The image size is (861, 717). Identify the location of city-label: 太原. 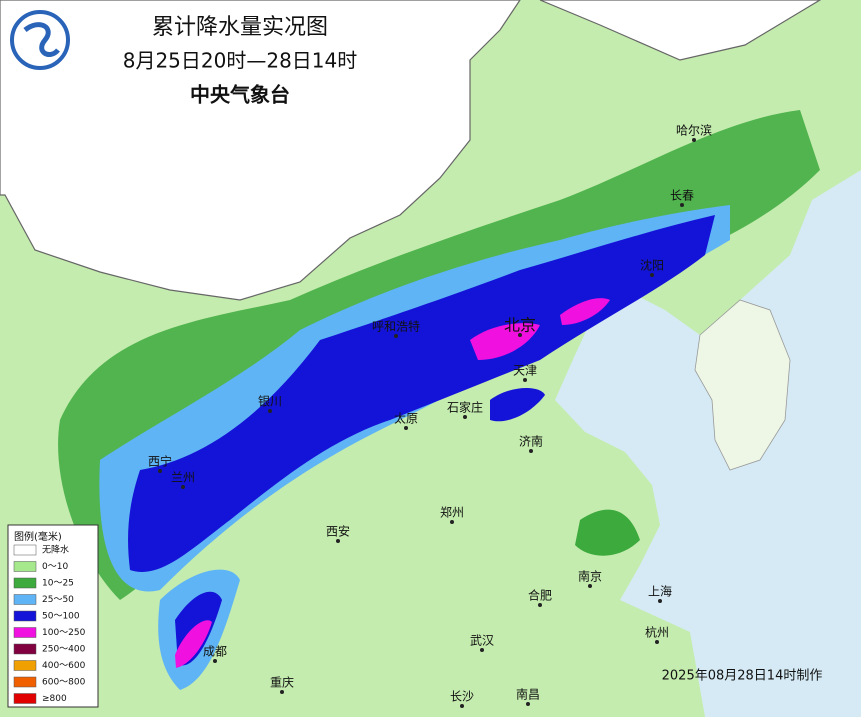
(406, 418).